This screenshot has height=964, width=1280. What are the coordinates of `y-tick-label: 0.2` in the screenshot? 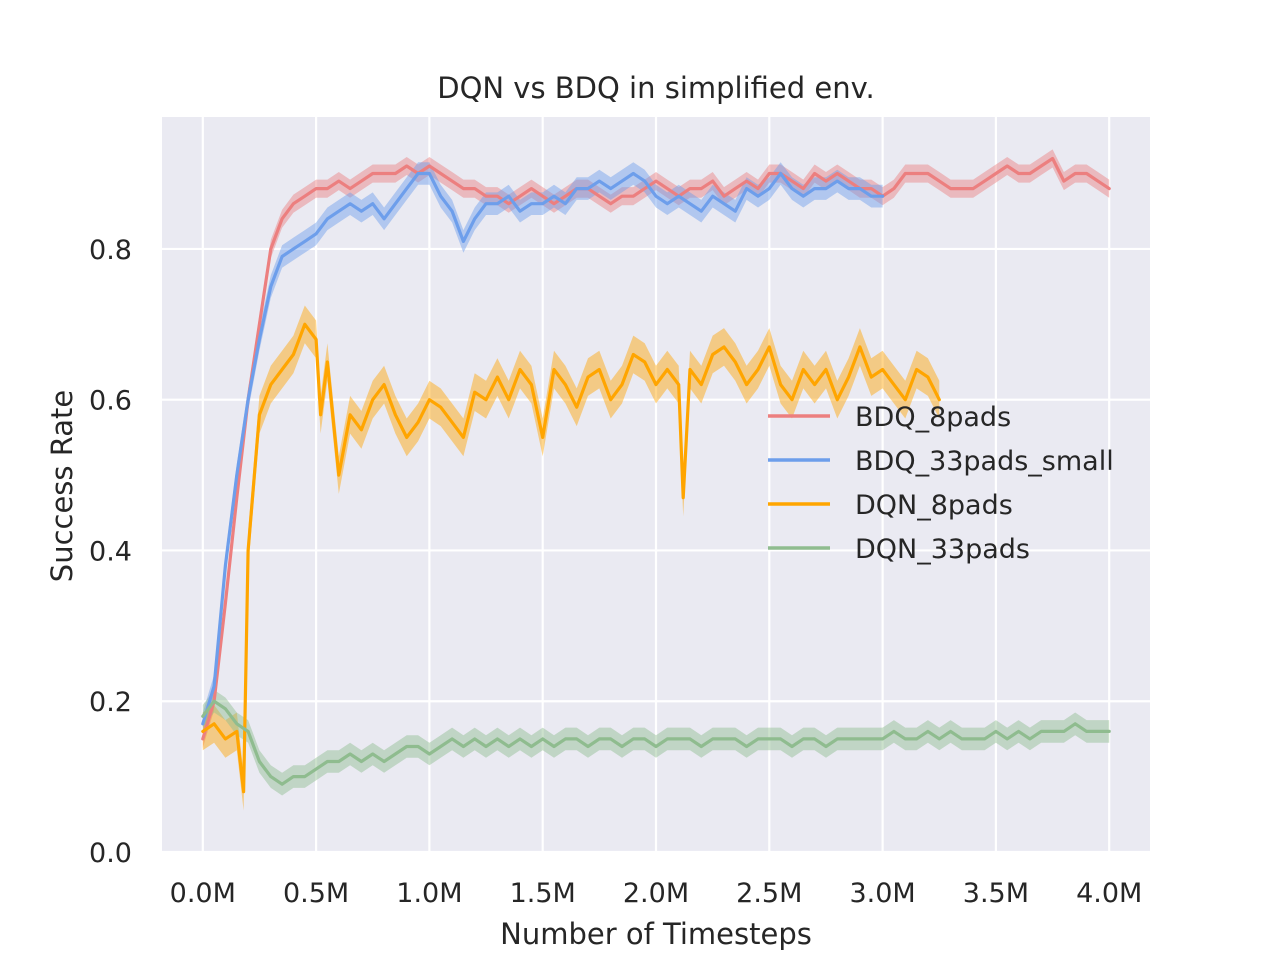 It's located at (110, 702).